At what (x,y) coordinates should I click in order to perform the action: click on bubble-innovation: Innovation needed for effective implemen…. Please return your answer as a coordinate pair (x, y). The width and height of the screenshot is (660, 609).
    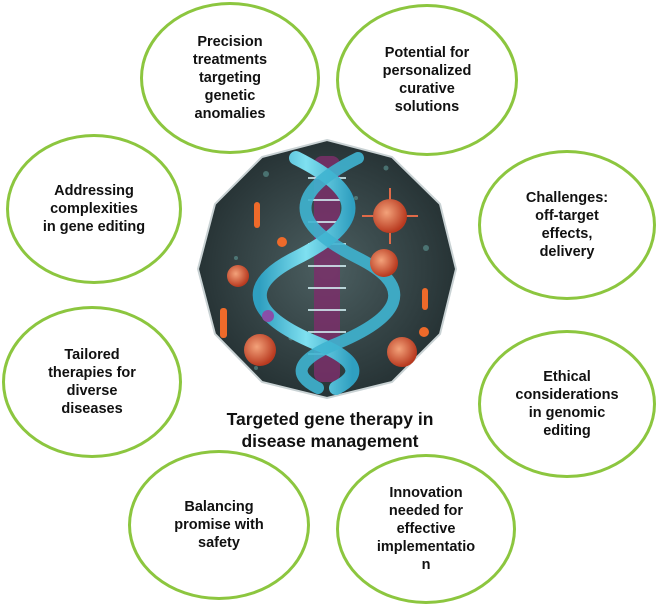
    Looking at the image, I should click on (426, 529).